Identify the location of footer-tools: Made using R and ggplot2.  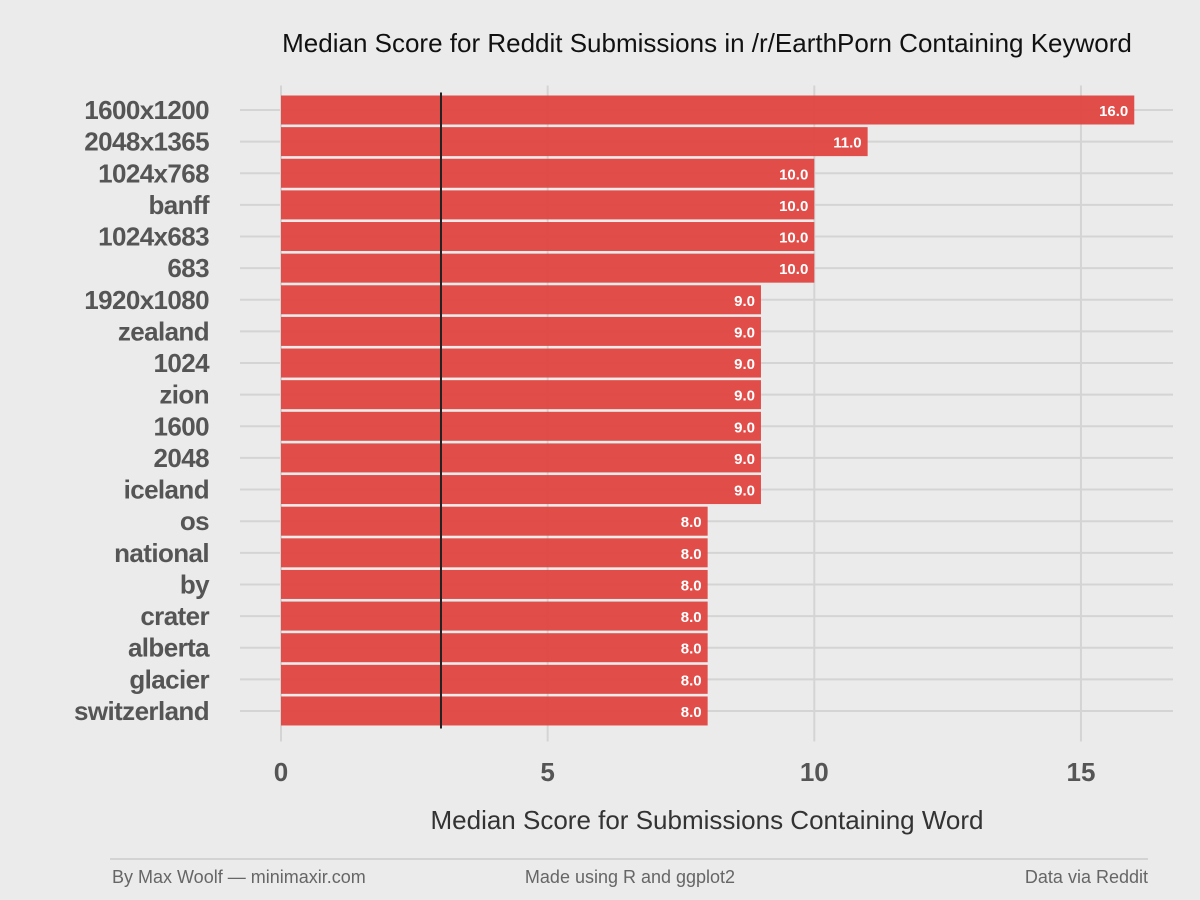
(630, 877).